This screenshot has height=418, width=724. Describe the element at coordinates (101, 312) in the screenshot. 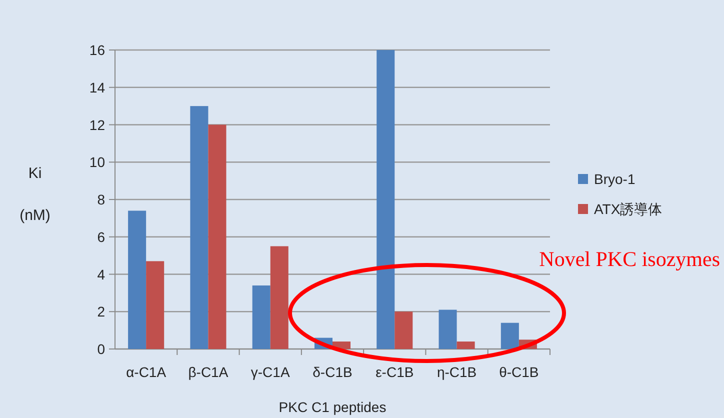

I see `y-tick-label: 2` at that location.